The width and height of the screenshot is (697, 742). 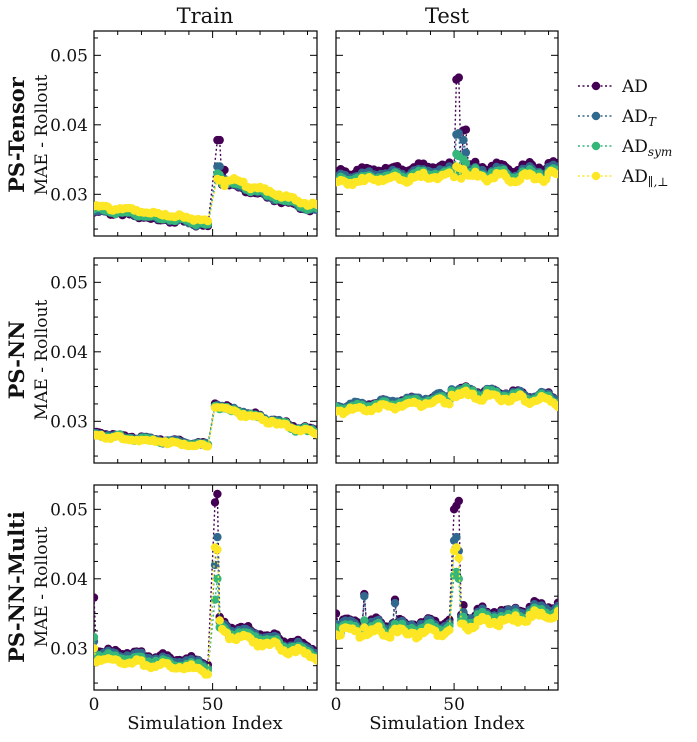 What do you see at coordinates (625, 133) in the screenshot?
I see `legend: AD ADT ADsym AD∥,⊥` at bounding box center [625, 133].